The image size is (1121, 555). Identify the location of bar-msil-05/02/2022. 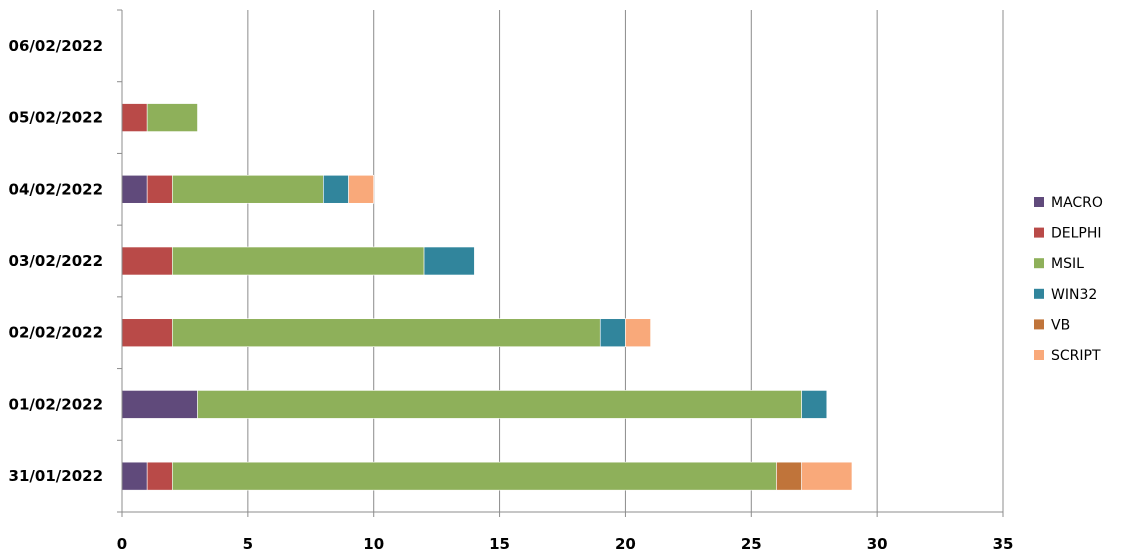
(172, 117).